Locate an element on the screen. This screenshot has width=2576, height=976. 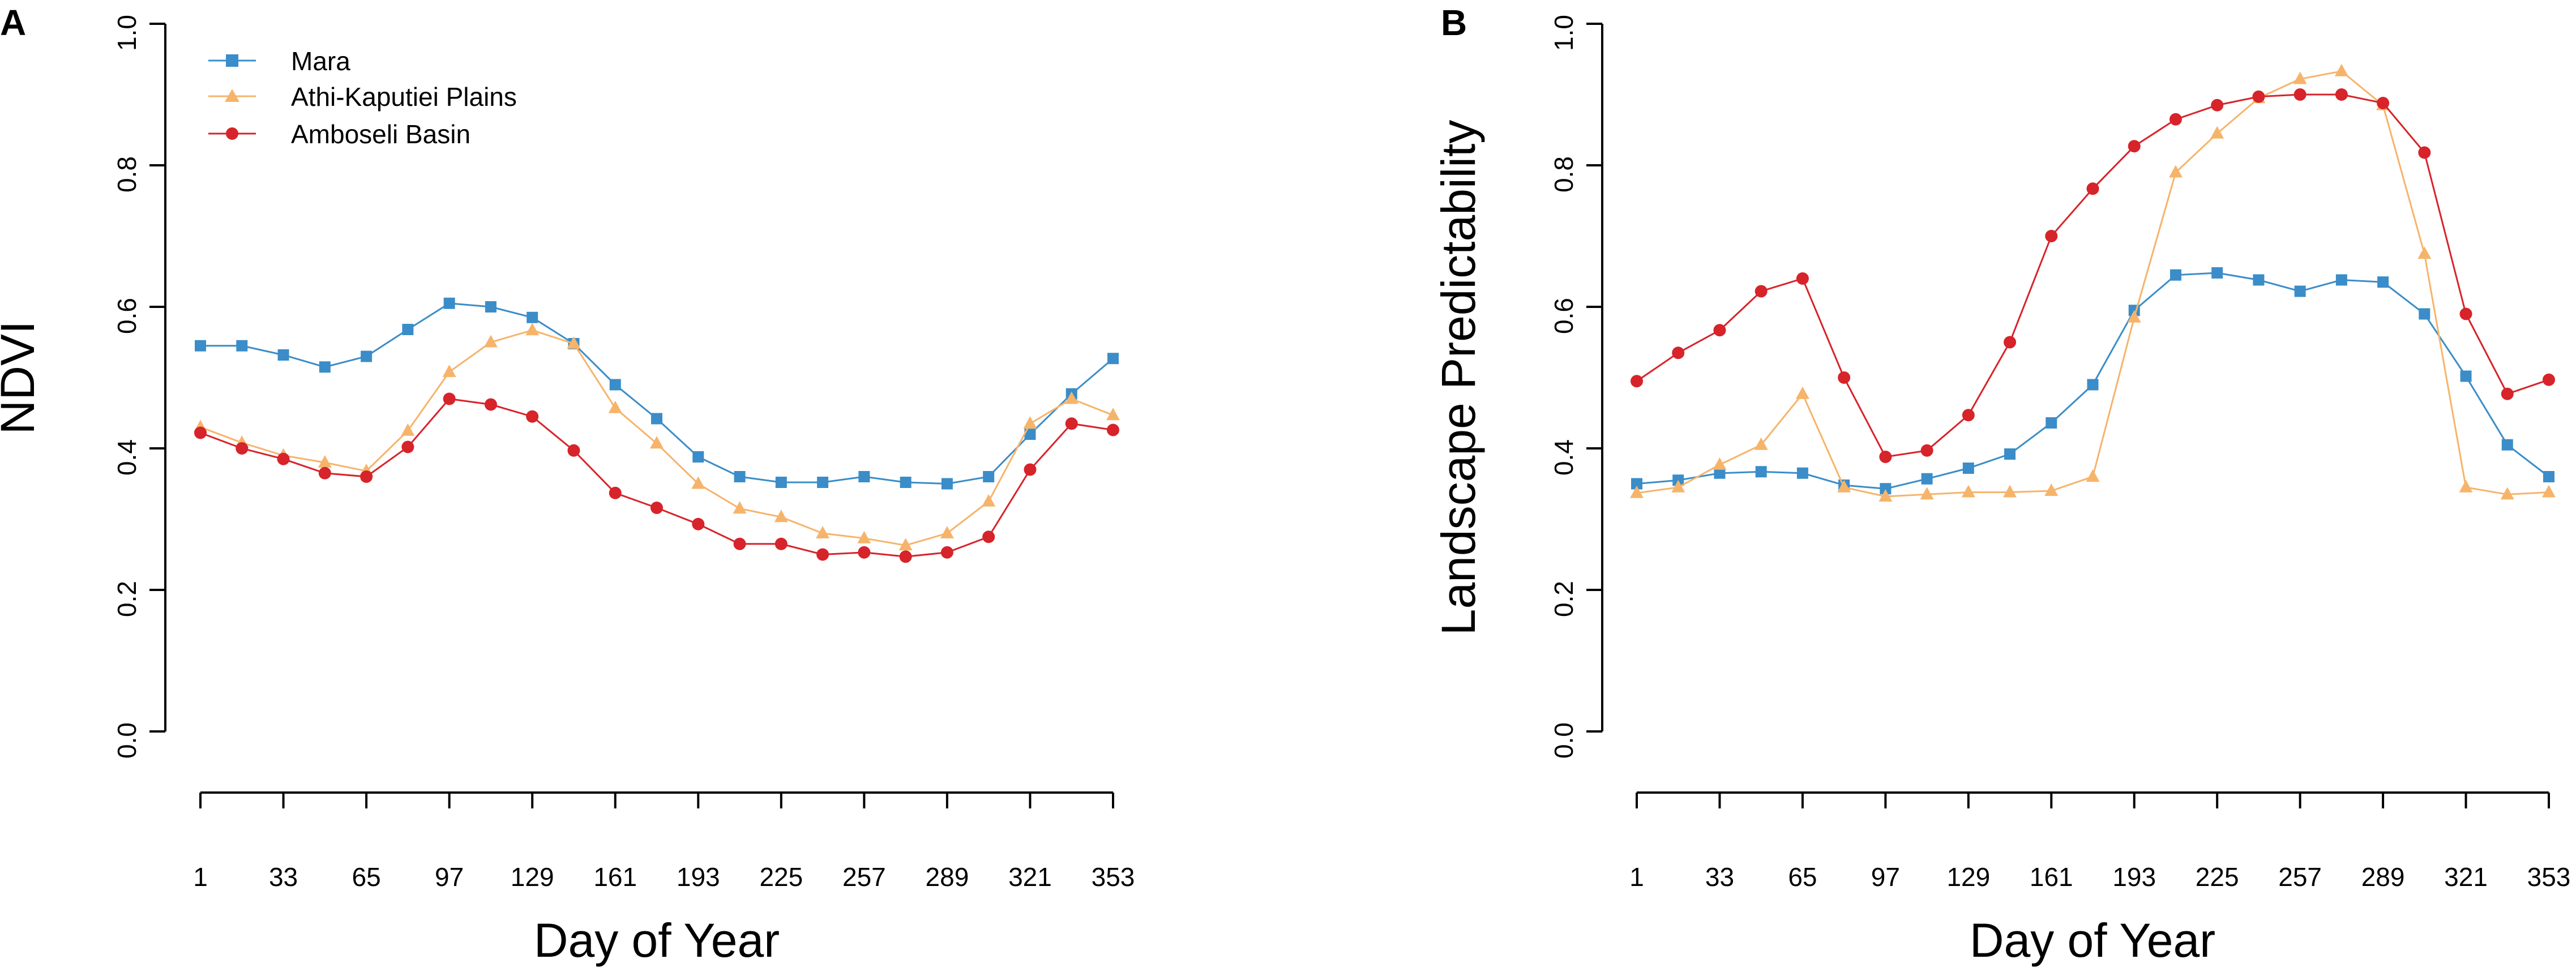
x-tick-label: 193 is located at coordinates (698, 877).